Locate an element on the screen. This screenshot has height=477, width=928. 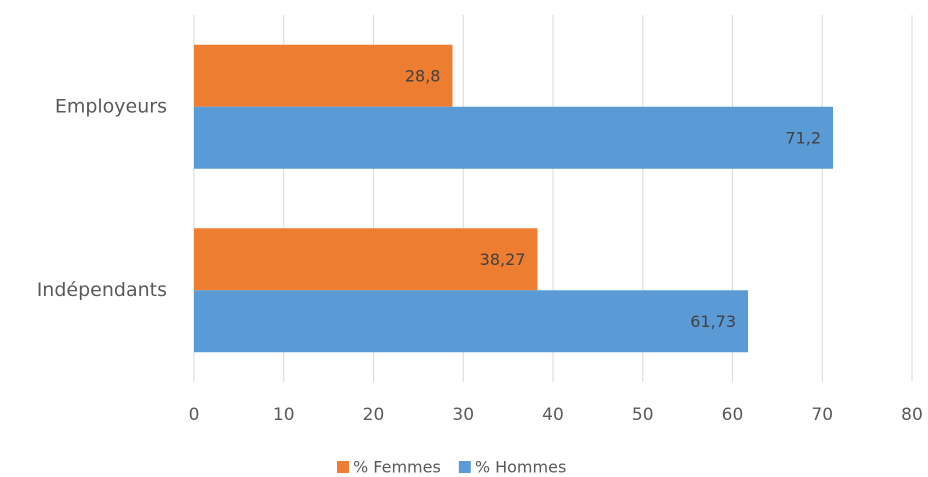
x-tick-label: 40 is located at coordinates (553, 415).